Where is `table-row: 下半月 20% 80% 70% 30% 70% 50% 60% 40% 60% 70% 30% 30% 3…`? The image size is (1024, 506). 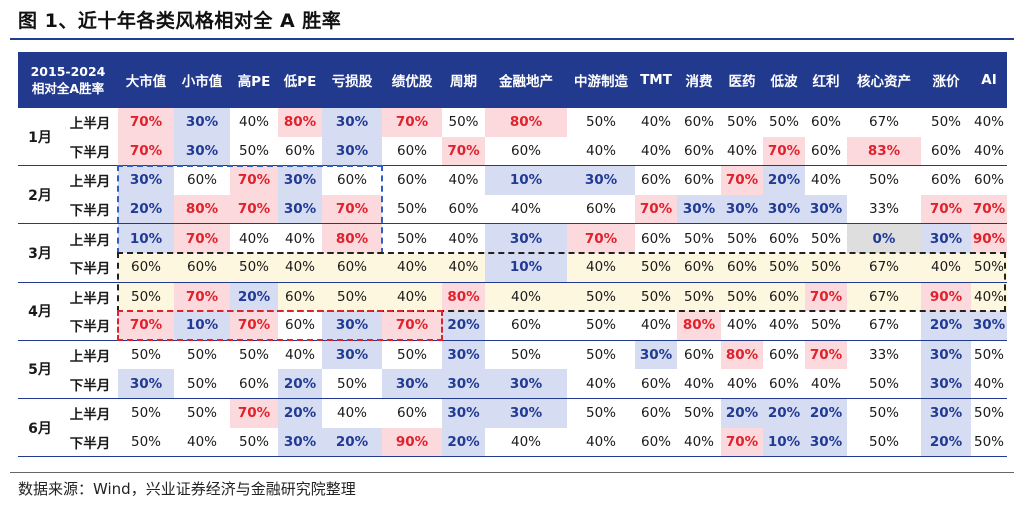
table-row: 下半月 20% 80% 70% 30% 70% 50% 60% 40% 60% 70% 30% 30% 3… is located at coordinates (512, 209).